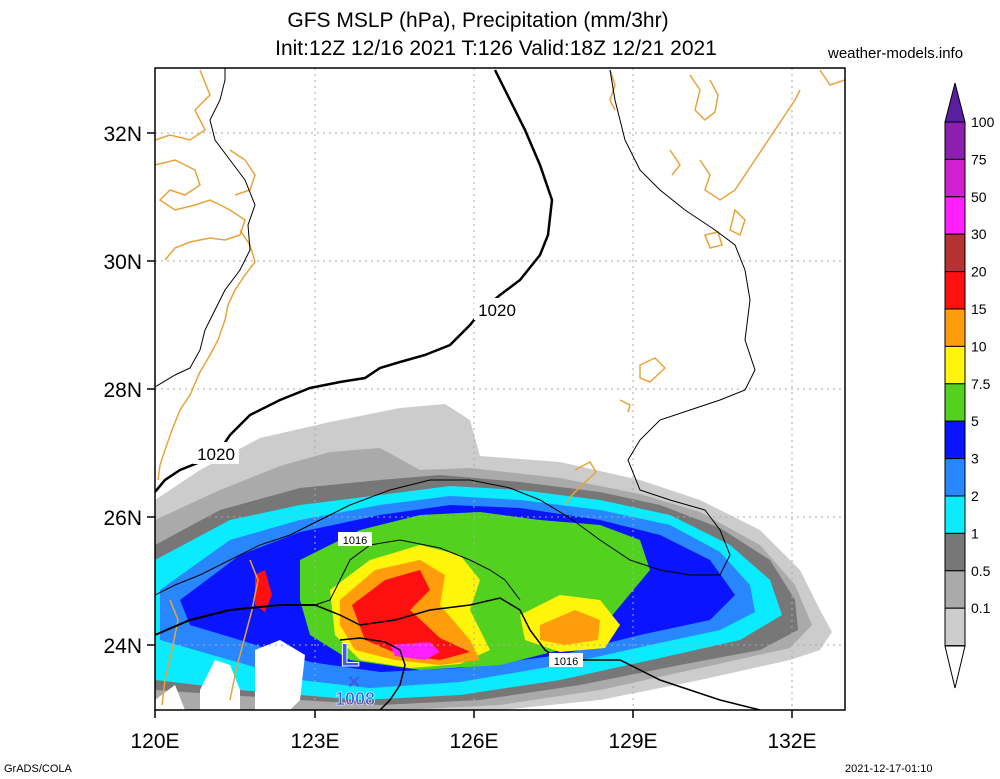 The height and width of the screenshot is (779, 1000). Describe the element at coordinates (979, 197) in the screenshot. I see `colorbar-label: 50` at that location.